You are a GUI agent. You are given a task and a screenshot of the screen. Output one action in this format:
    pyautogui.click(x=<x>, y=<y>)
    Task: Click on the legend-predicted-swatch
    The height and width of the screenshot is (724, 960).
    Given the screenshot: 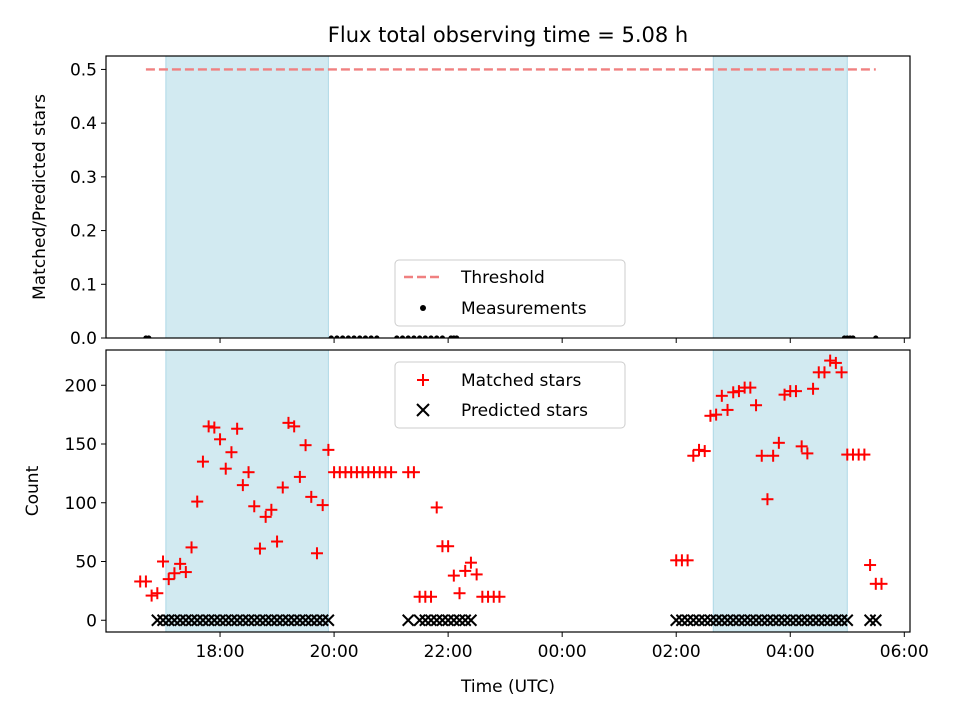 What is the action you would take?
    pyautogui.click(x=423, y=410)
    